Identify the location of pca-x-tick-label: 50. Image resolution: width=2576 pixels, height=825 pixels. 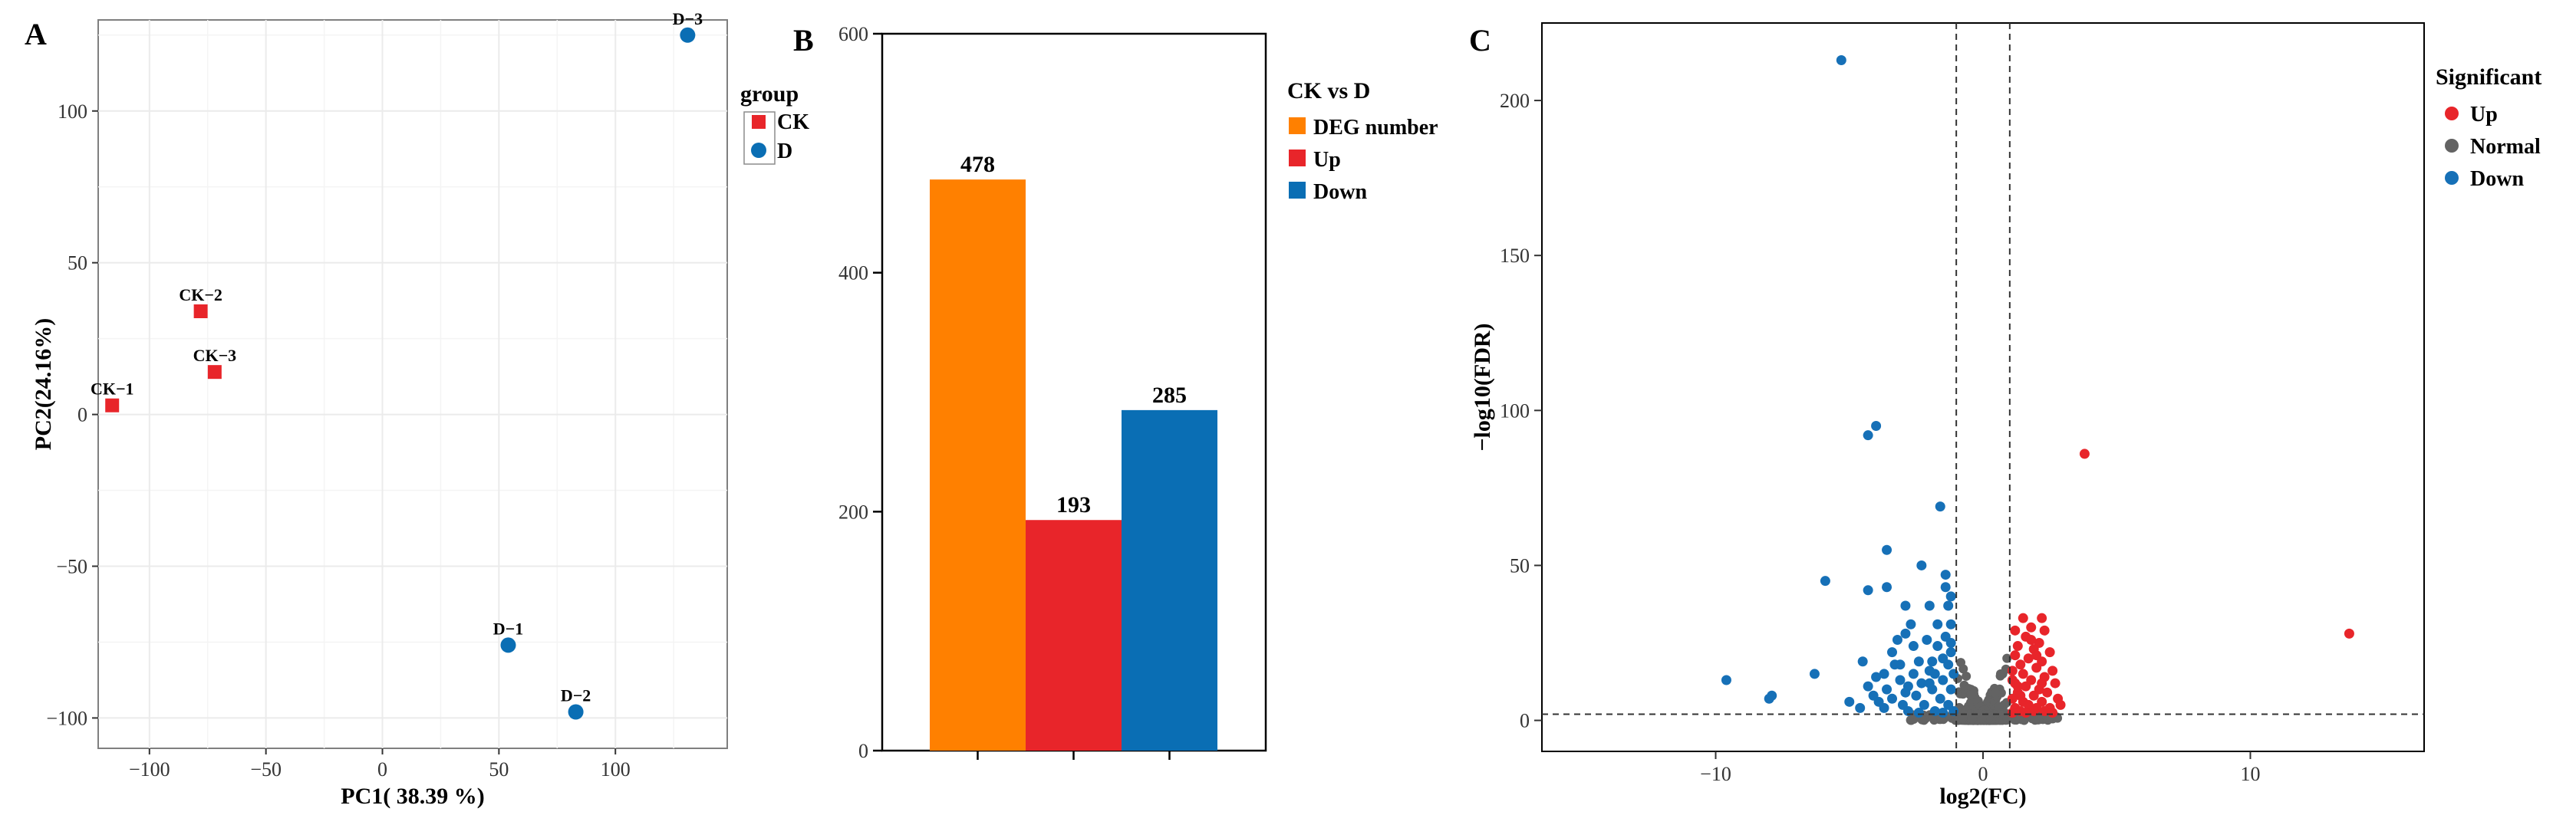
(499, 769).